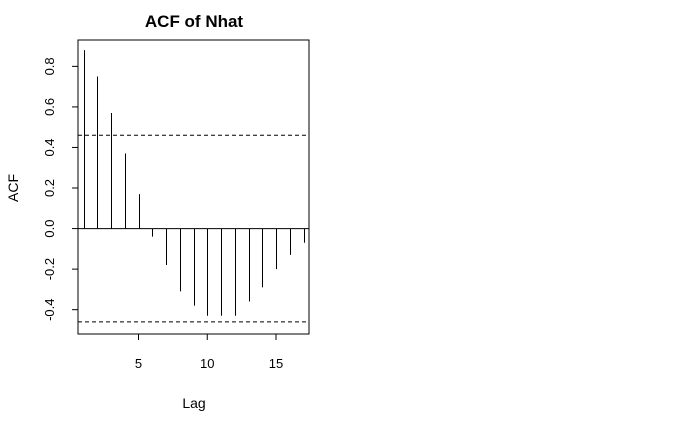 This screenshot has height=432, width=700. Describe the element at coordinates (49, 188) in the screenshot. I see `y-tick-label-0.2: 0.2` at that location.